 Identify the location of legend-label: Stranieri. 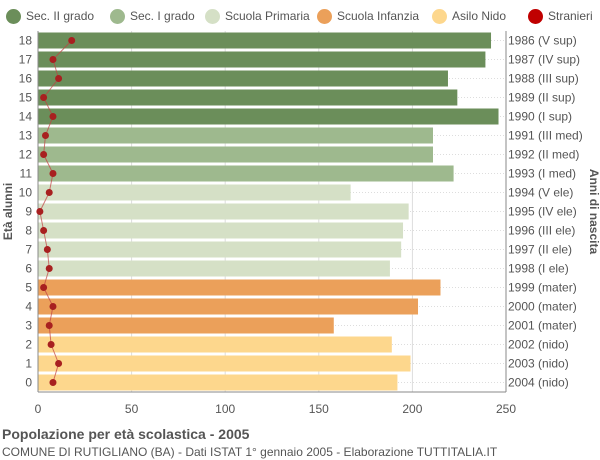
(570, 16).